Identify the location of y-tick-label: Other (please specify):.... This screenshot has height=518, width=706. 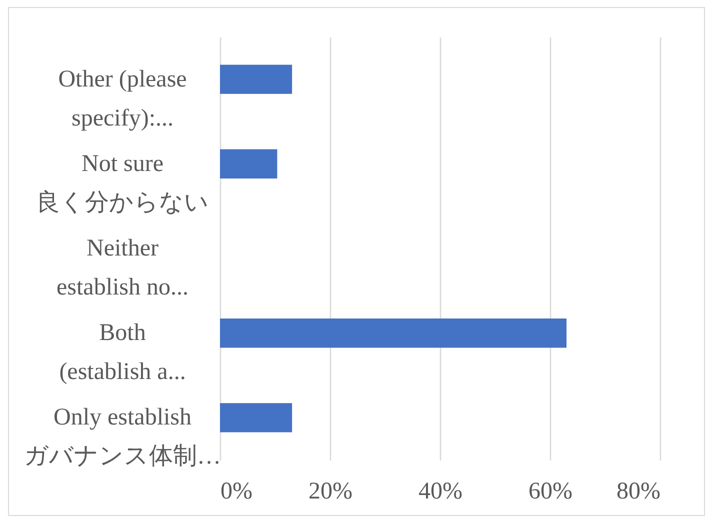
(122, 99).